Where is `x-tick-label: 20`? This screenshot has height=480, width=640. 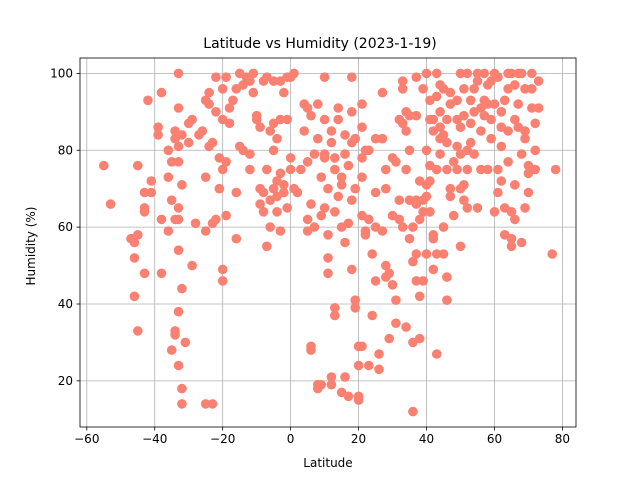 x-tick-label: 20 is located at coordinates (358, 439).